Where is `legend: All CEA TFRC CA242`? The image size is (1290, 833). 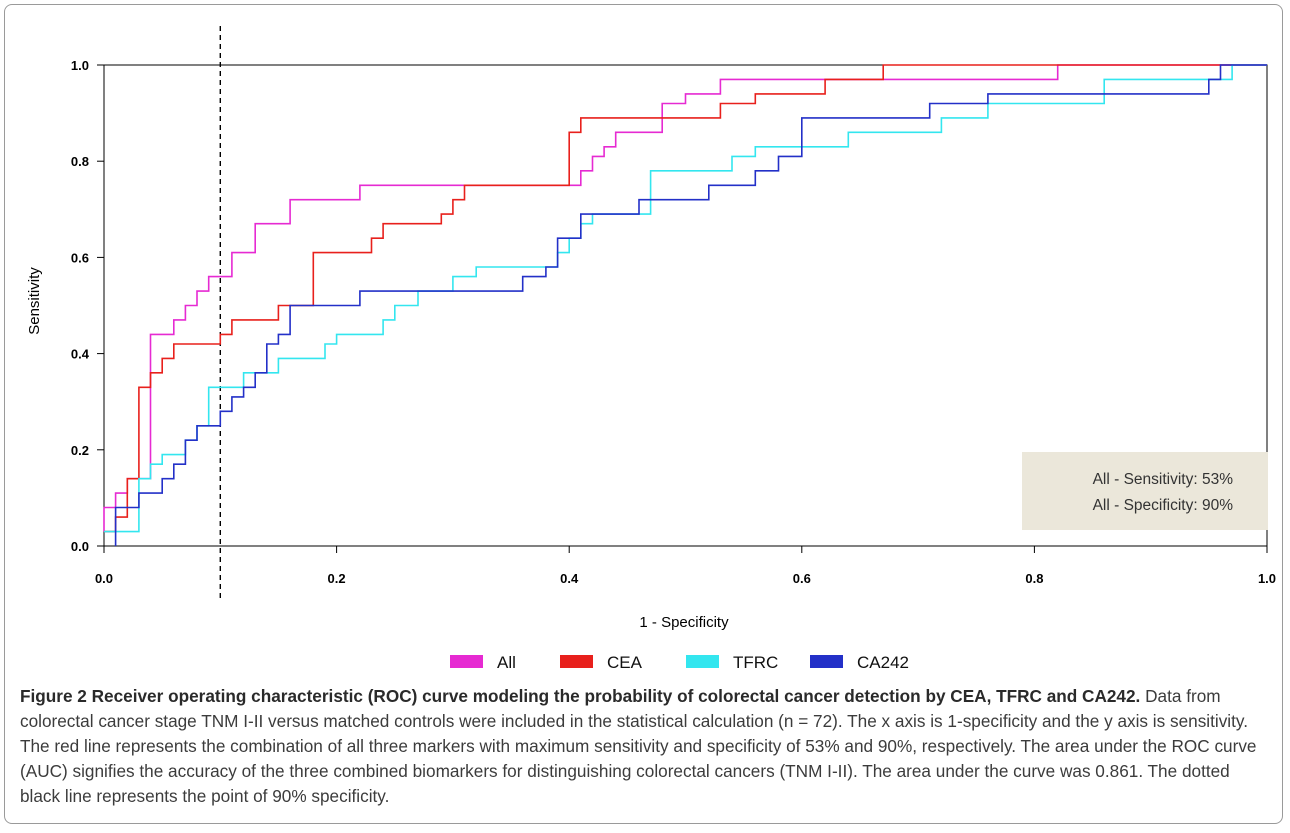
legend: All CEA TFRC CA242 is located at coordinates (679, 662).